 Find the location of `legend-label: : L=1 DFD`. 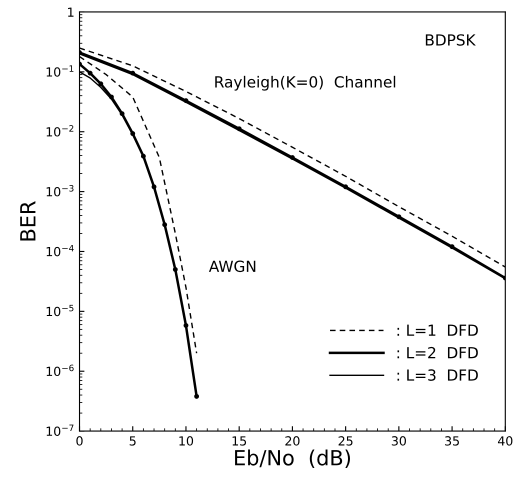

legend-label: : L=1 DFD is located at coordinates (438, 330).